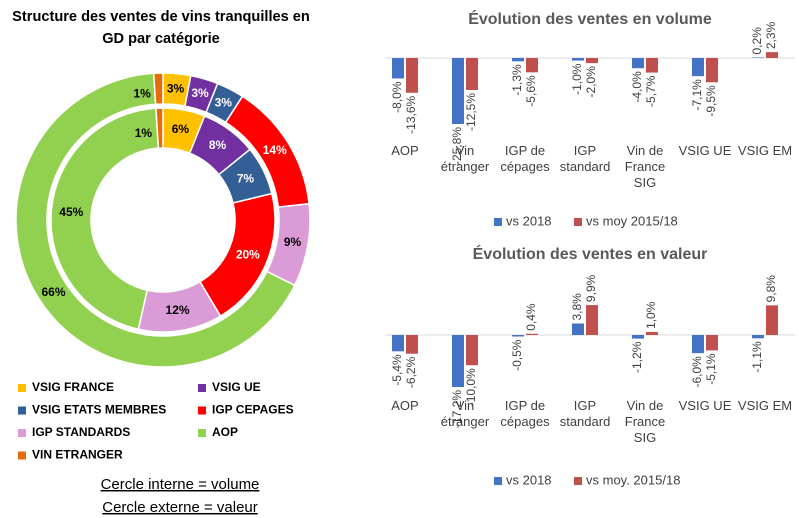 The image size is (799, 518). What do you see at coordinates (651, 91) in the screenshot?
I see `value-label: -5,7%` at bounding box center [651, 91].